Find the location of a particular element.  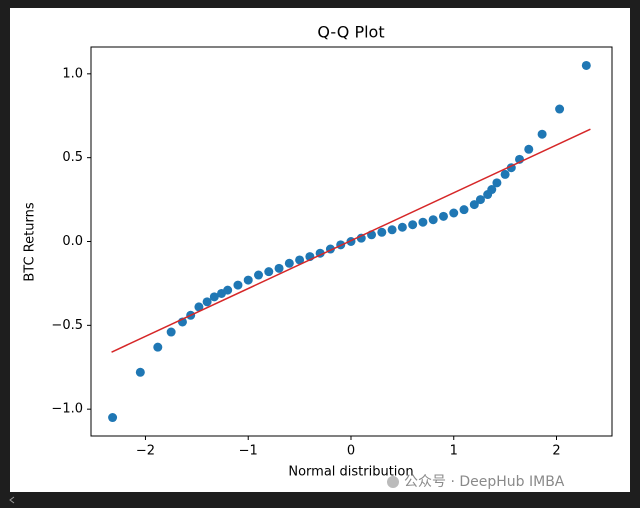

x-tick-label: 1 is located at coordinates (454, 451).